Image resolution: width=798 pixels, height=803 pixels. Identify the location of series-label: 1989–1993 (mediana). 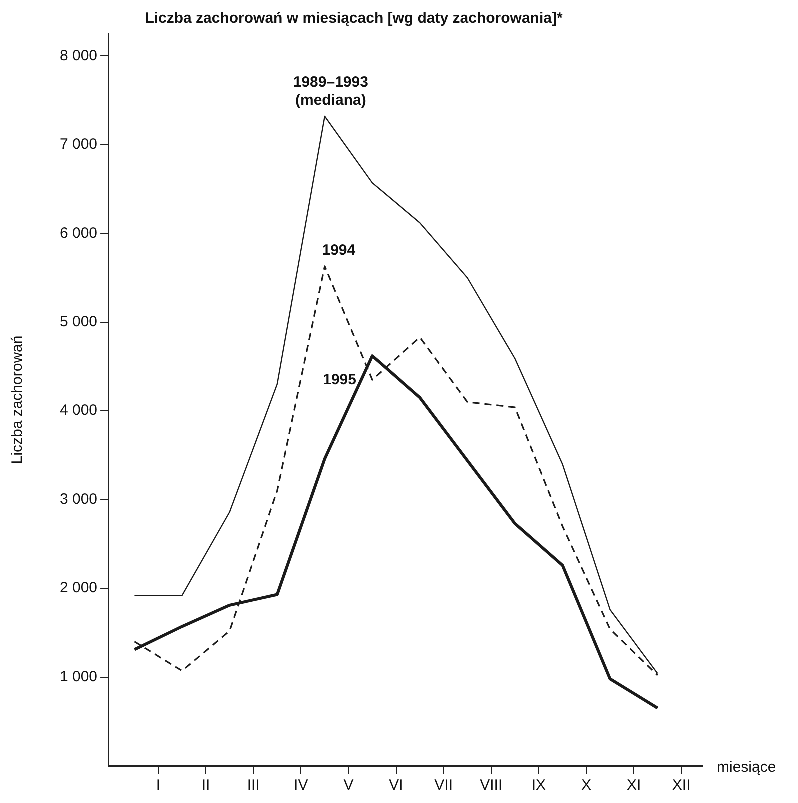
(330, 92).